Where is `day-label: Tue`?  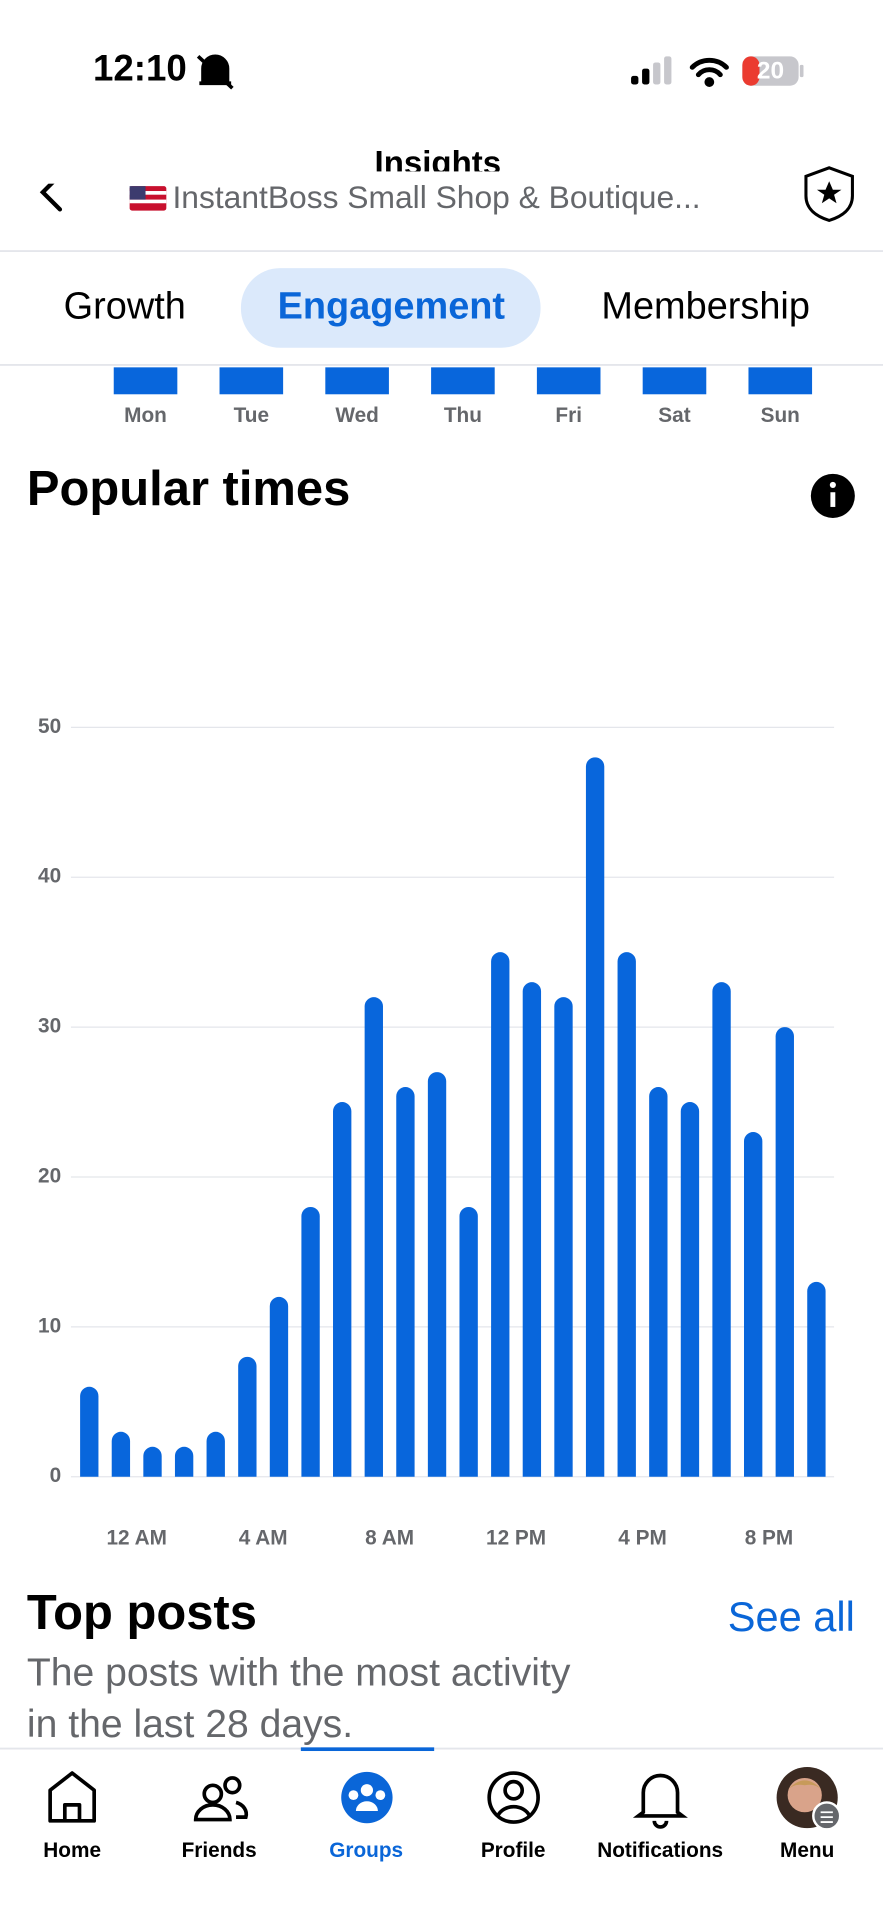 day-label: Tue is located at coordinates (251, 415).